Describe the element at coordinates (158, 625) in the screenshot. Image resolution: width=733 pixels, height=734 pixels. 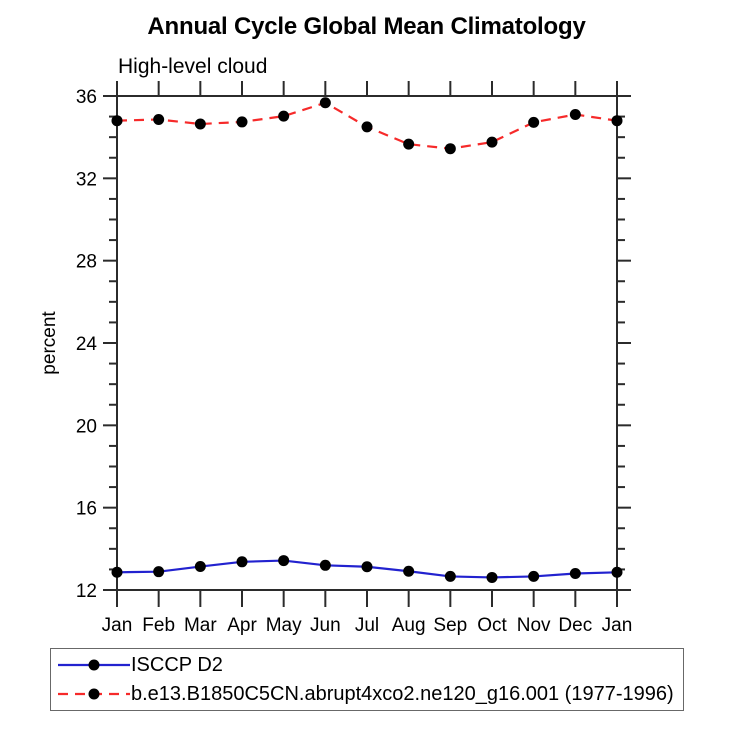
I see `x-tick-label: Feb` at that location.